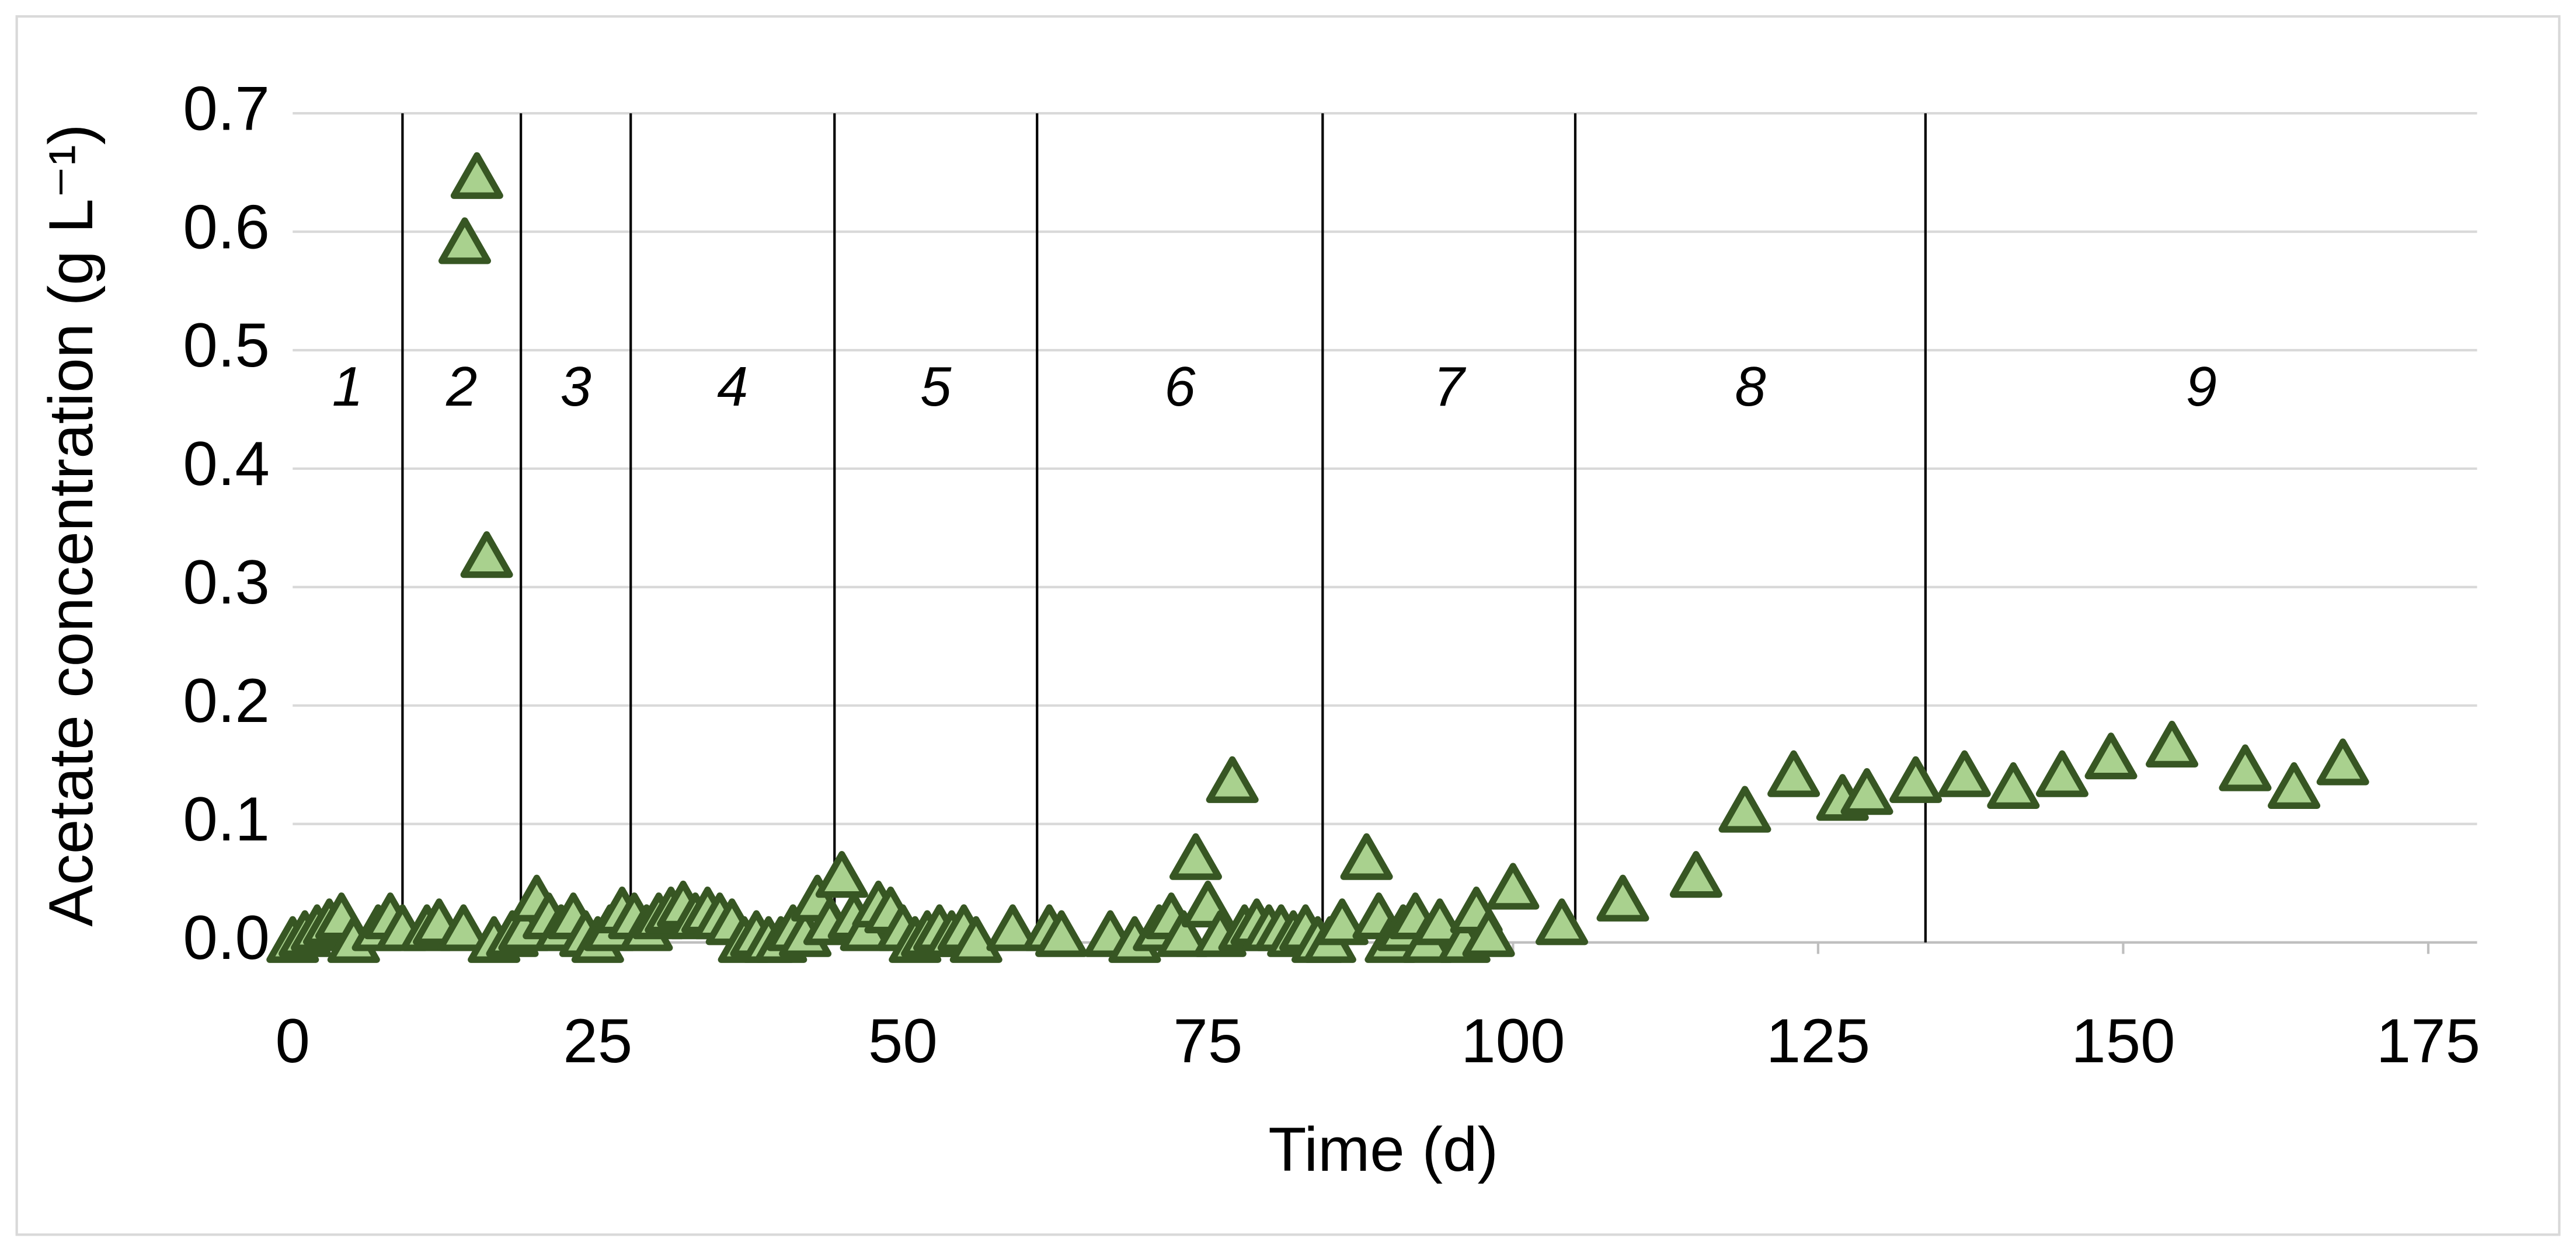  I want to click on y-tick-label: 0.2, so click(226, 700).